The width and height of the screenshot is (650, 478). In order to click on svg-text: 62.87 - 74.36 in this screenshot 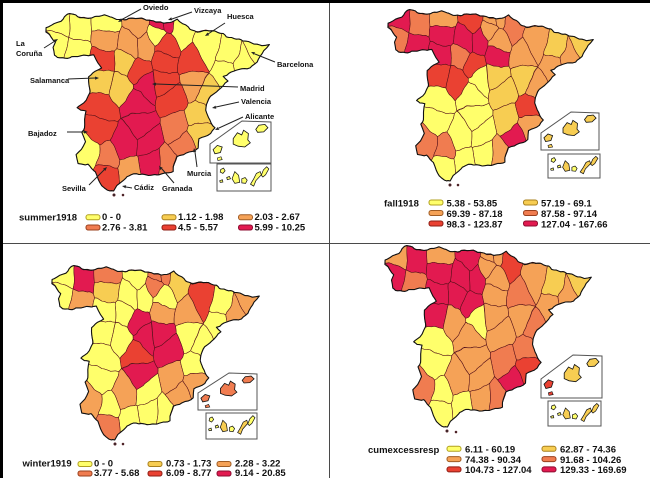, I will do `click(588, 450)`.